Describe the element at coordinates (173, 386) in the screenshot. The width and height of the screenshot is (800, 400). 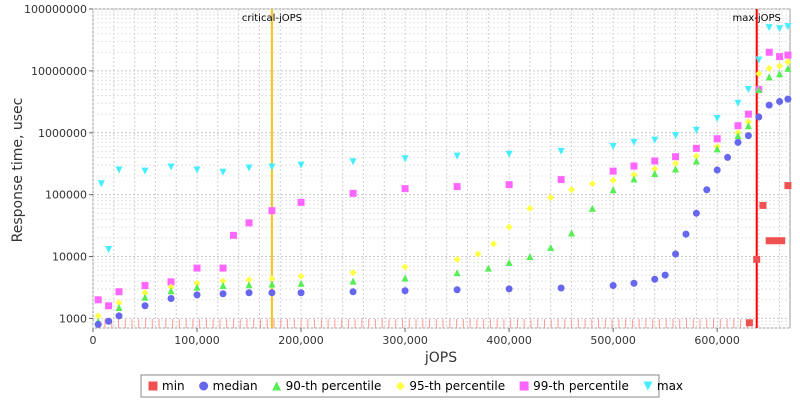
I see `legend-label: min` at that location.